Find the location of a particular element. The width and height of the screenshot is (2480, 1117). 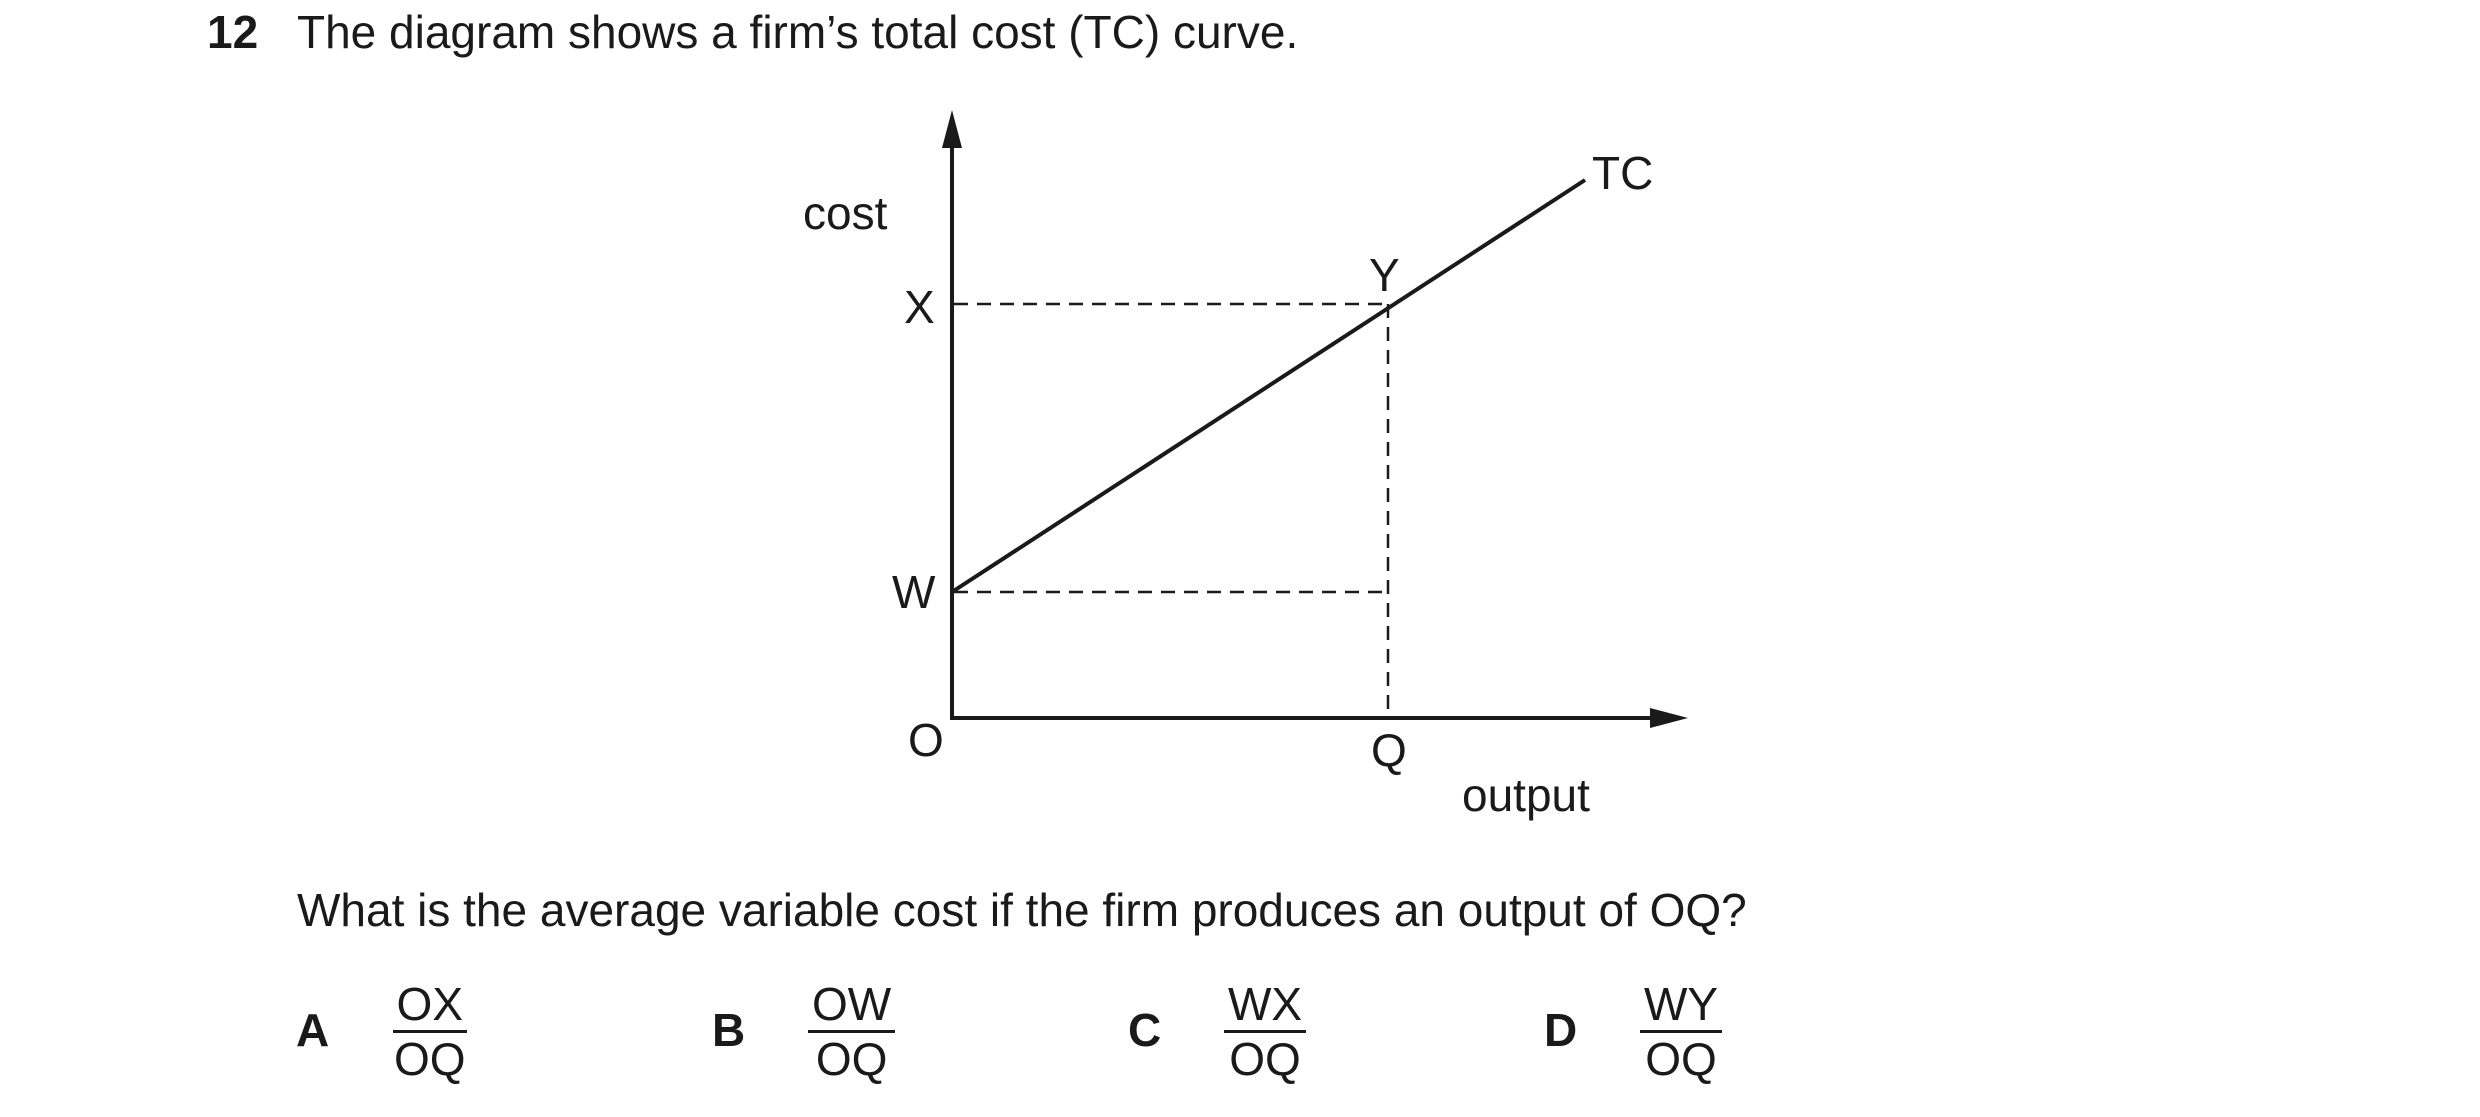

option-letter: D is located at coordinates (1561, 1030).